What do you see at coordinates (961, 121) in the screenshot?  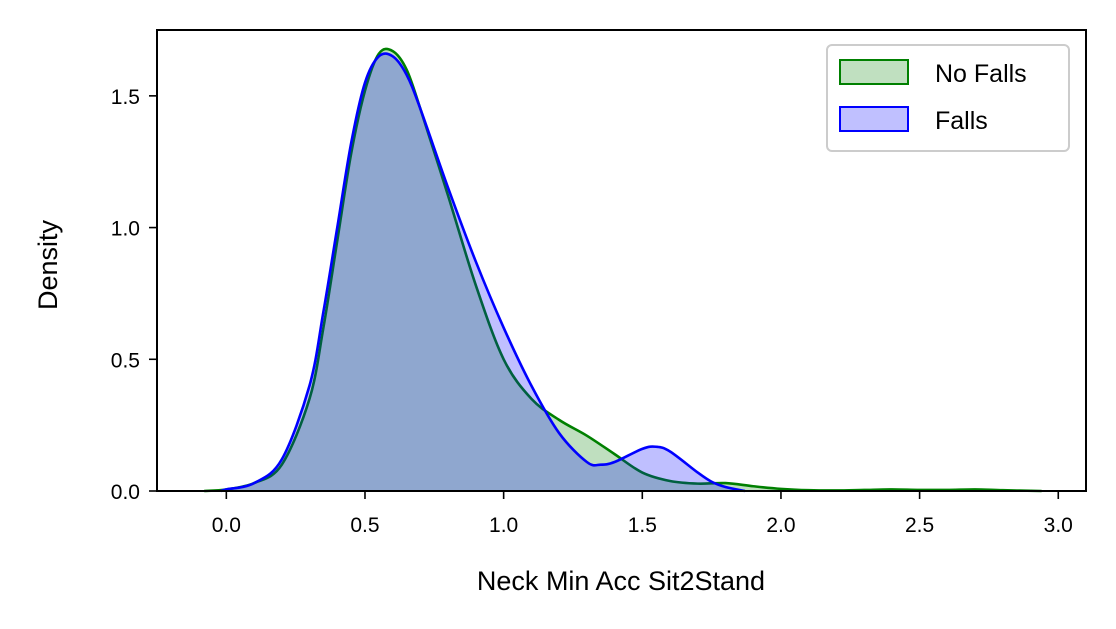 I see `legend-label-falls: Falls` at bounding box center [961, 121].